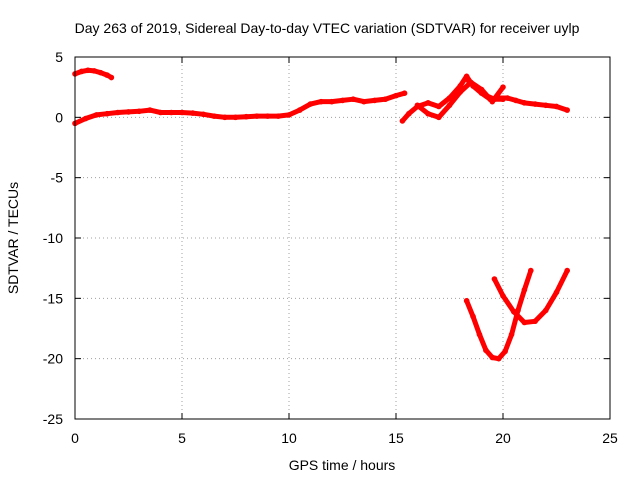 The height and width of the screenshot is (480, 640). What do you see at coordinates (182, 438) in the screenshot?
I see `x-tick-label: 5` at bounding box center [182, 438].